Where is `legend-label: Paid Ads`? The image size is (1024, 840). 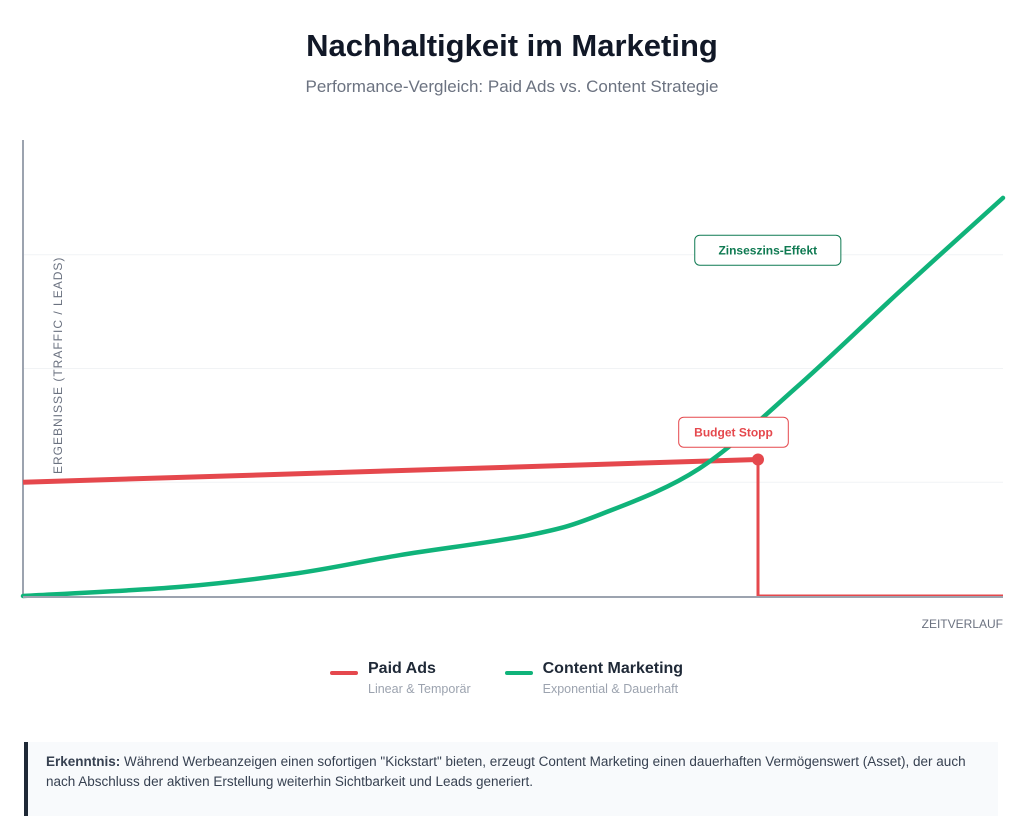 legend-label: Paid Ads is located at coordinates (402, 668).